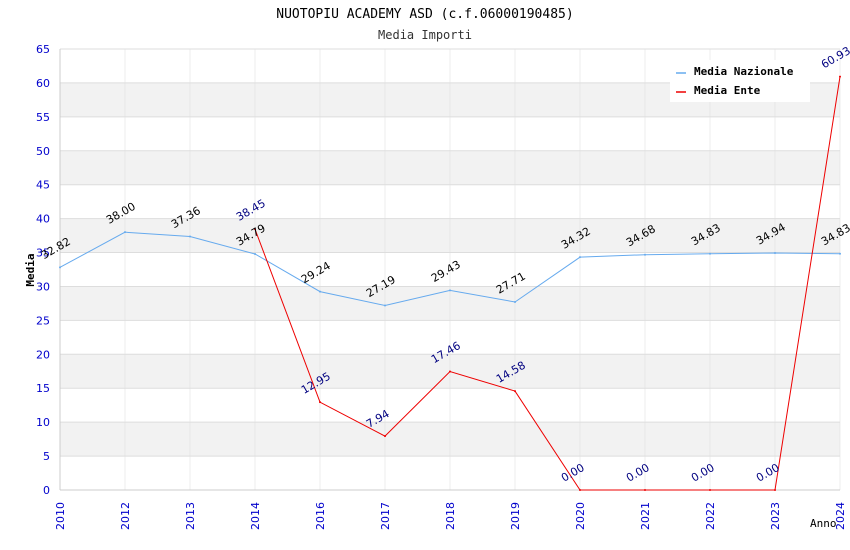 This screenshot has height=550, width=850. Describe the element at coordinates (710, 516) in the screenshot. I see `x-tick-label: 2022` at that location.